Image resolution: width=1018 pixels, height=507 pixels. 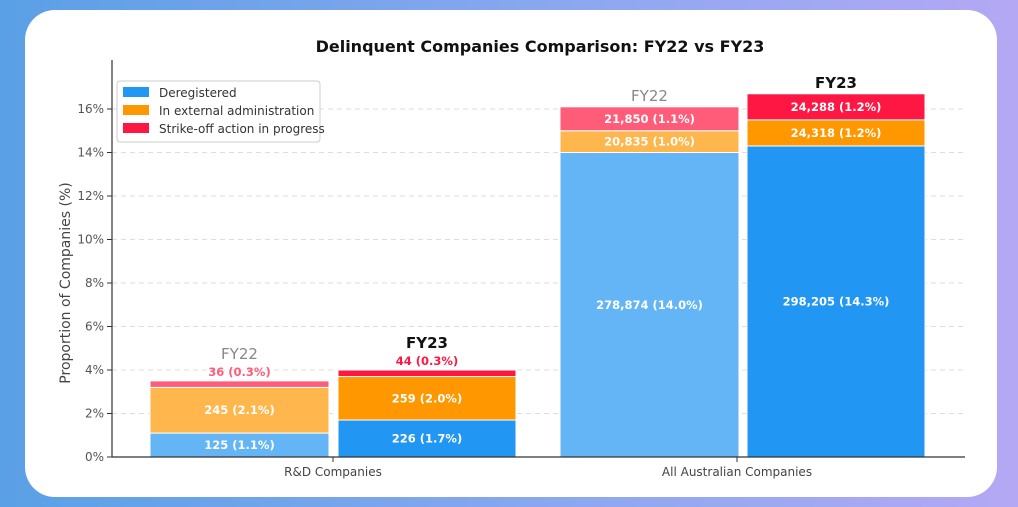 I want to click on y-tick-label: 16%, so click(x=90, y=109).